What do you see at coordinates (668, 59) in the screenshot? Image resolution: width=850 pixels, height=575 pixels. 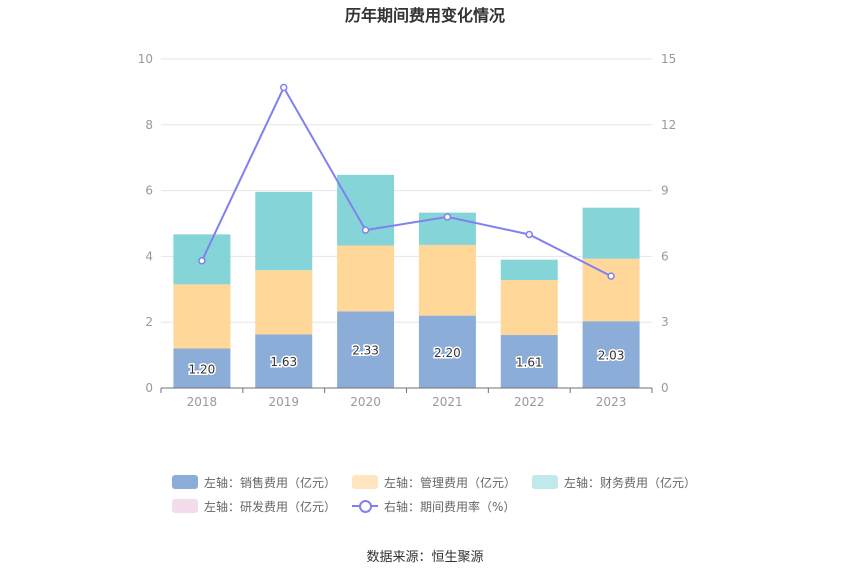 I see `right-tick-label: 15` at bounding box center [668, 59].